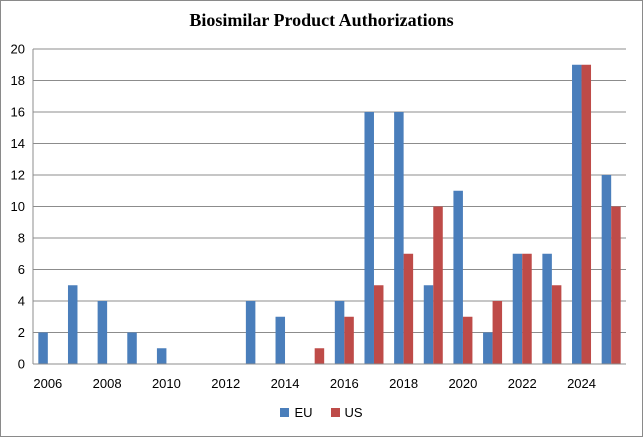  I want to click on x-tick-label: 2014, so click(285, 383).